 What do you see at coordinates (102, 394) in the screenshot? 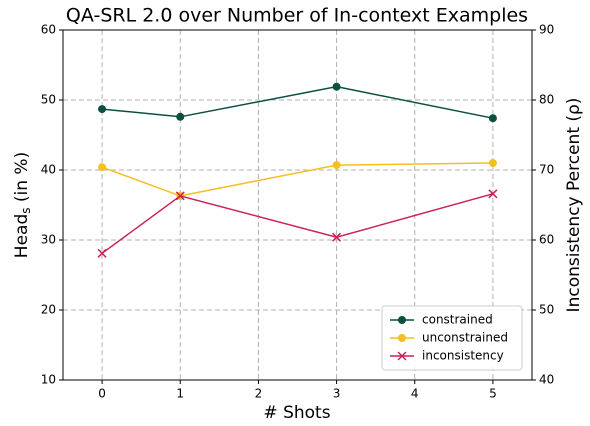
I see `x-tick-label: 0` at bounding box center [102, 394].